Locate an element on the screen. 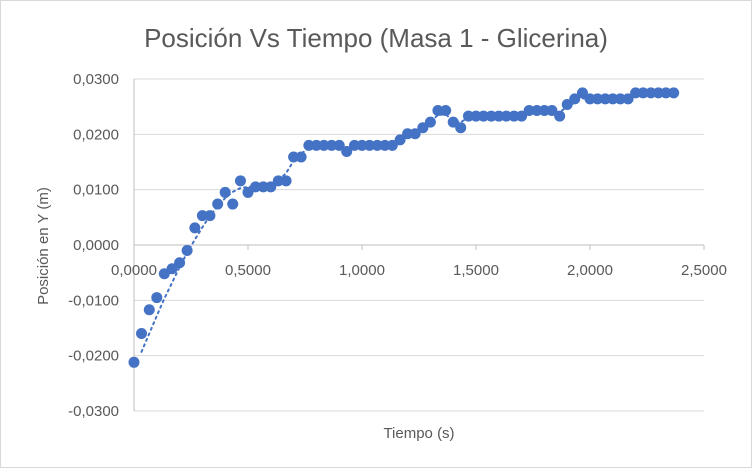  y-tick-label: -0,0300 is located at coordinates (93, 411).